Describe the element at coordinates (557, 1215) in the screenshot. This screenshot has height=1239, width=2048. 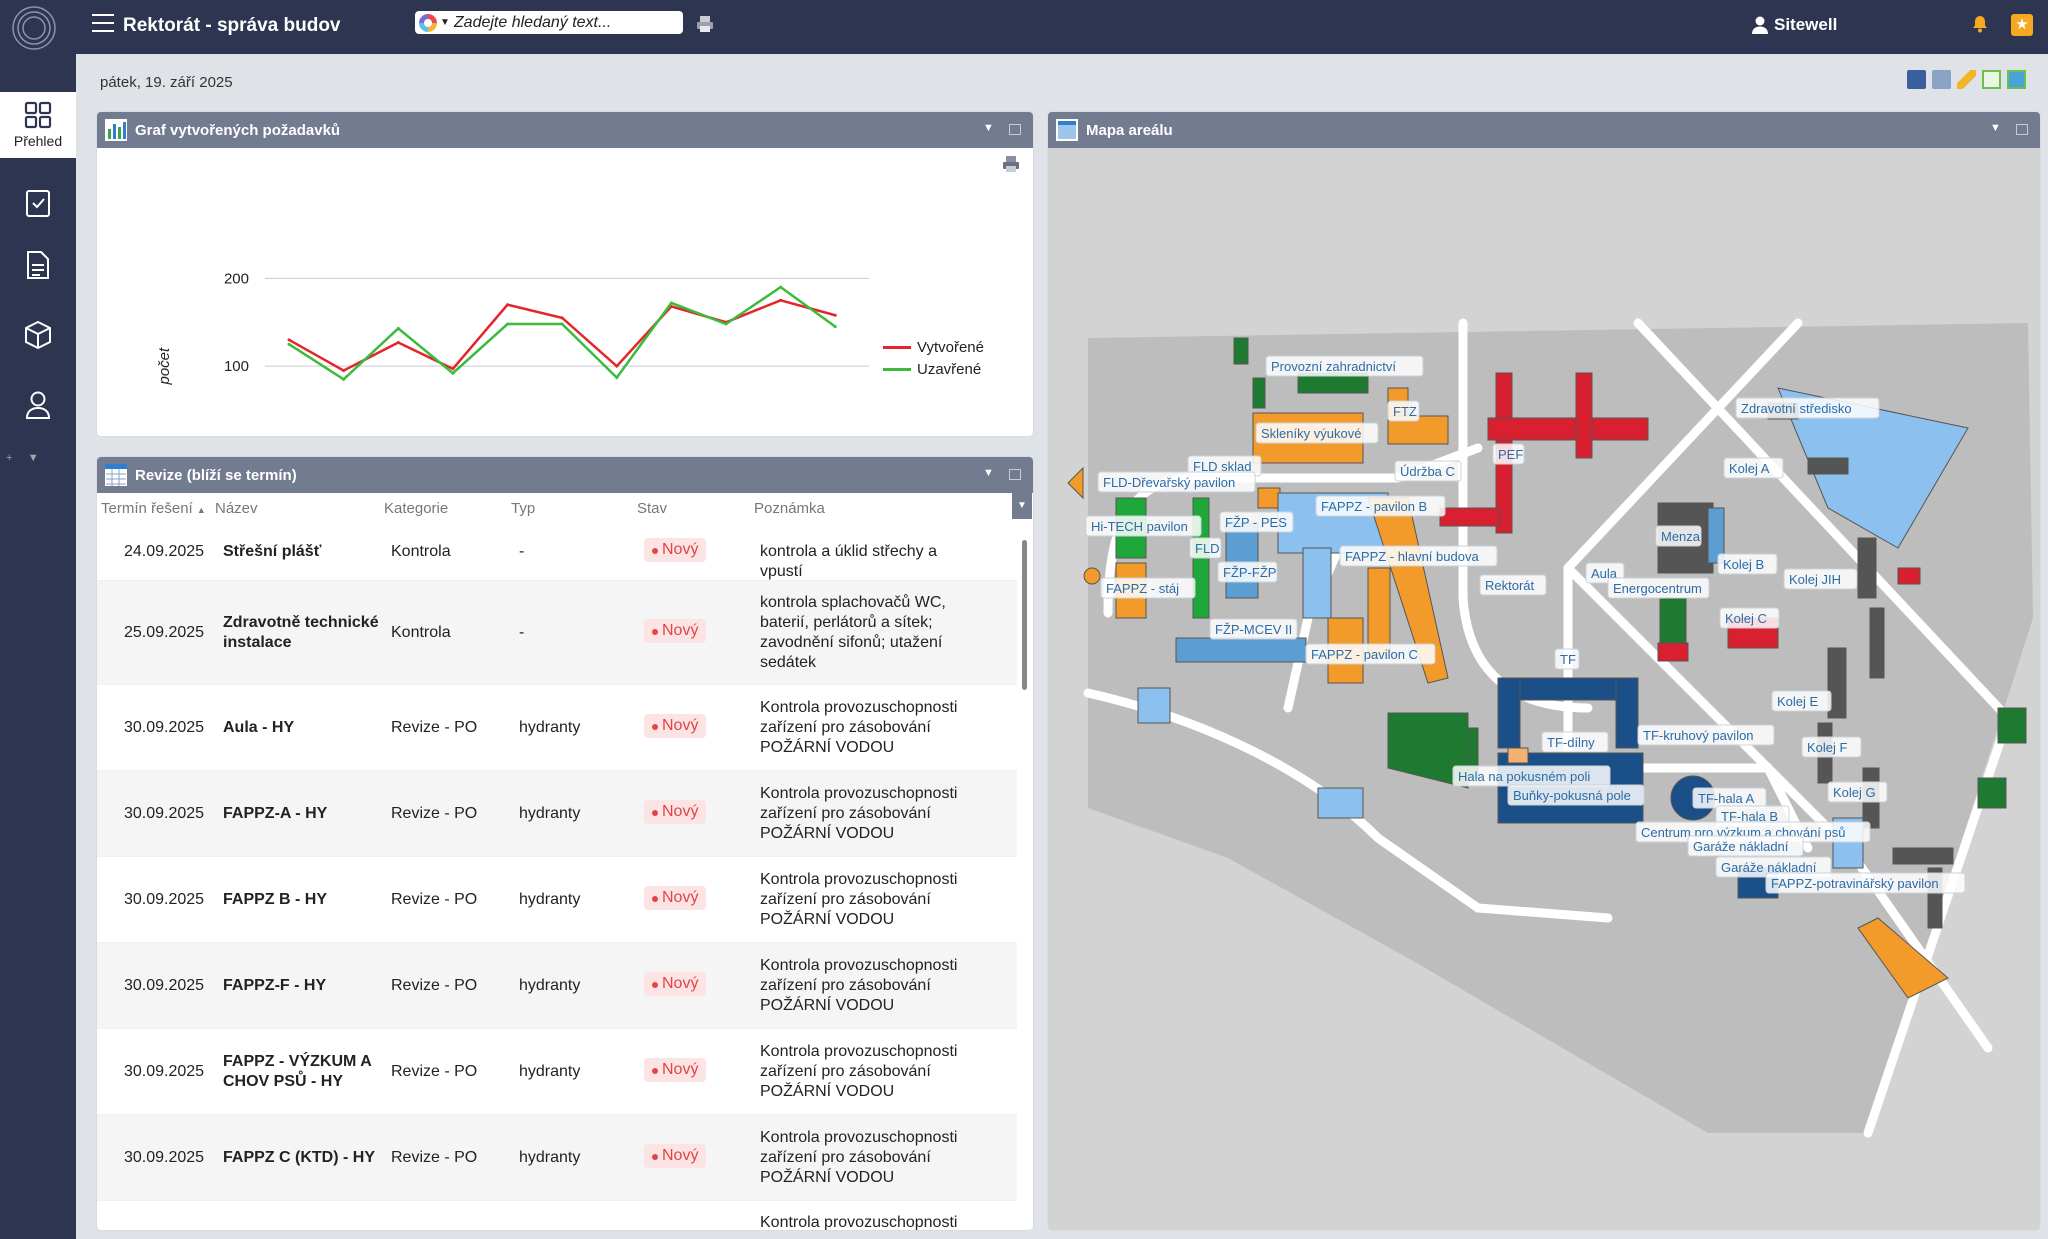
I see `table-row: Kontrola provozuschopnosti` at that location.